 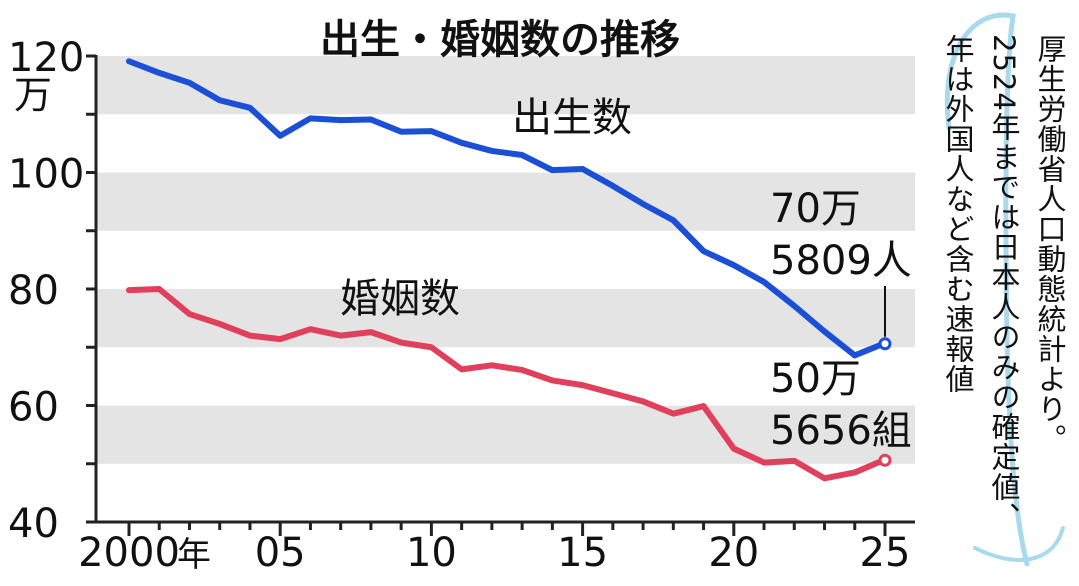 What do you see at coordinates (582, 553) in the screenshot?
I see `x-tick-label: 15` at bounding box center [582, 553].